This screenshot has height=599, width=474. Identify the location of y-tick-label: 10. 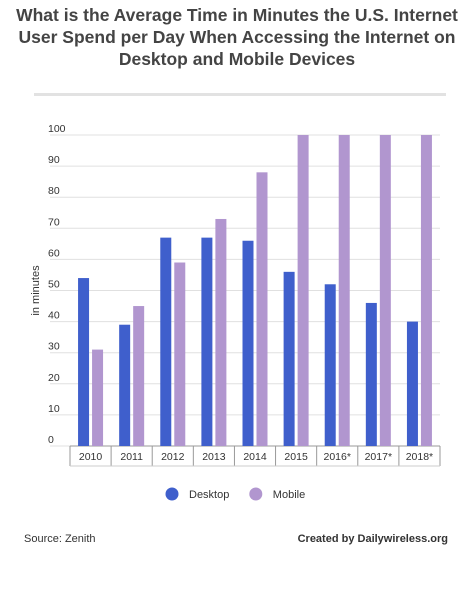
(54, 409).